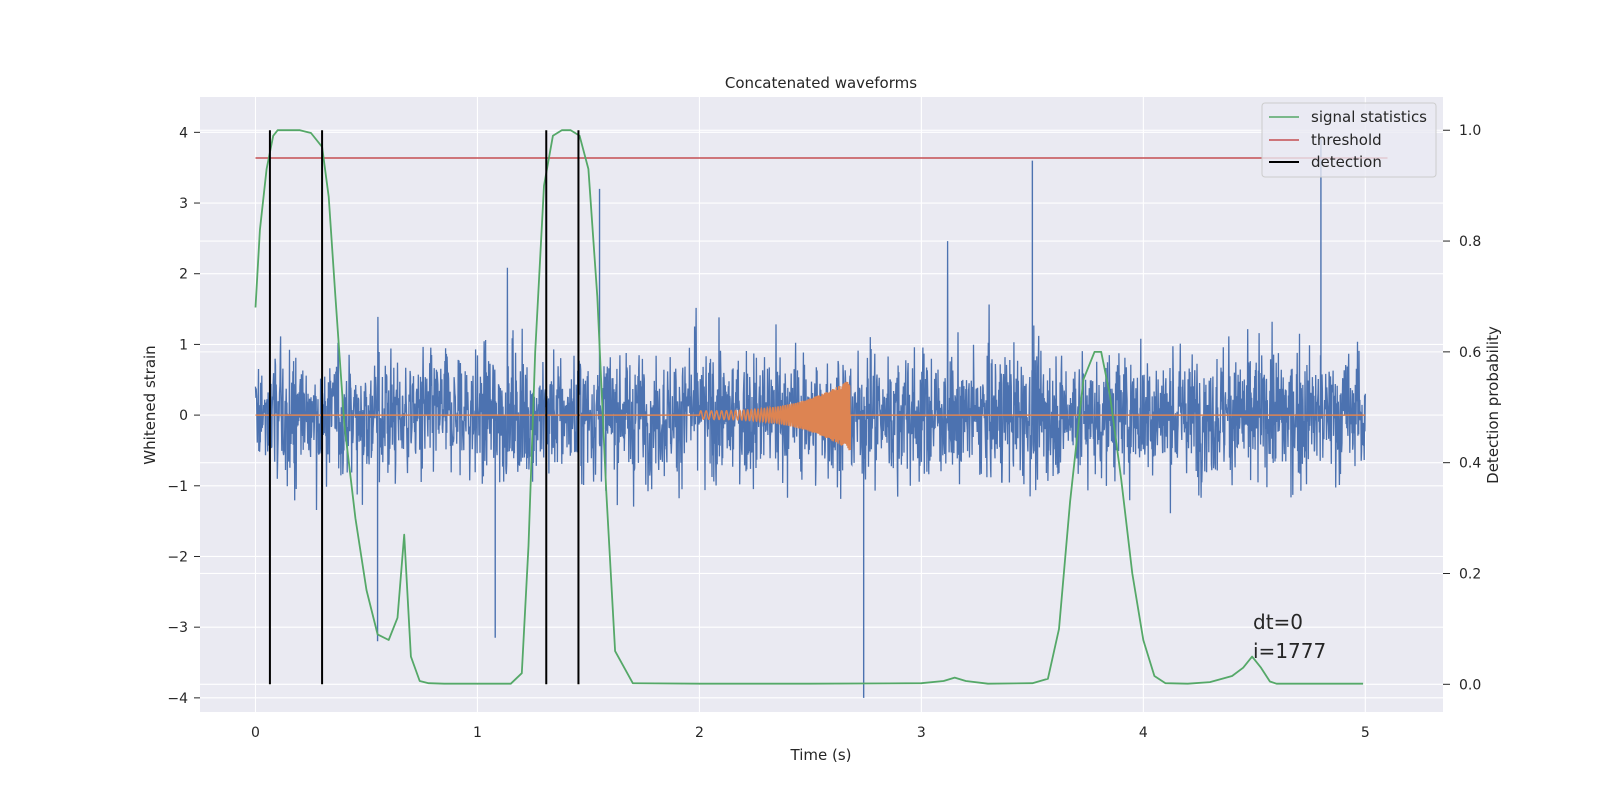  I want to click on legend-label-detection: detection, so click(1346, 162).